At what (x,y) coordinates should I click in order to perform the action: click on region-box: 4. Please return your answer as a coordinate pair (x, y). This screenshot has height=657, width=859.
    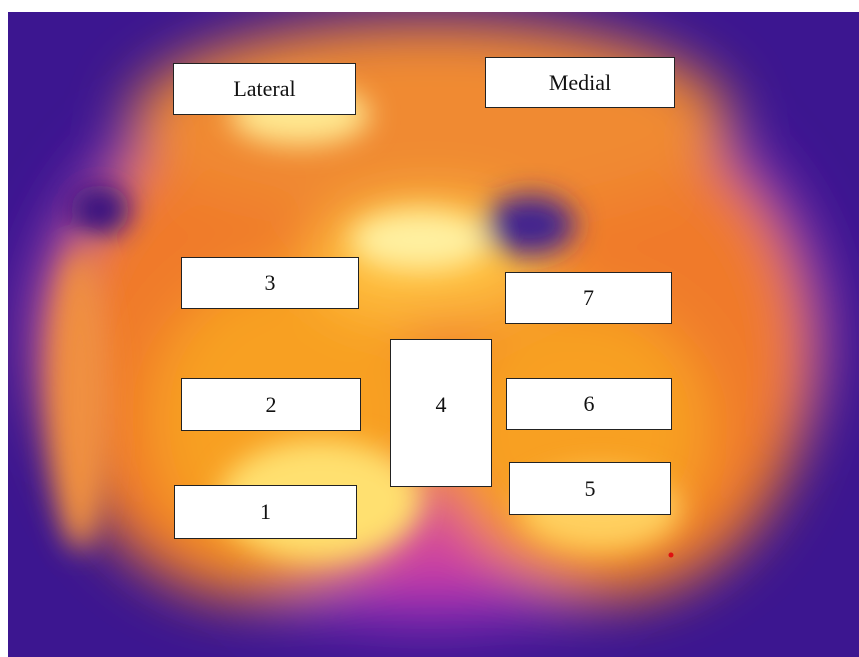
    Looking at the image, I should click on (441, 413).